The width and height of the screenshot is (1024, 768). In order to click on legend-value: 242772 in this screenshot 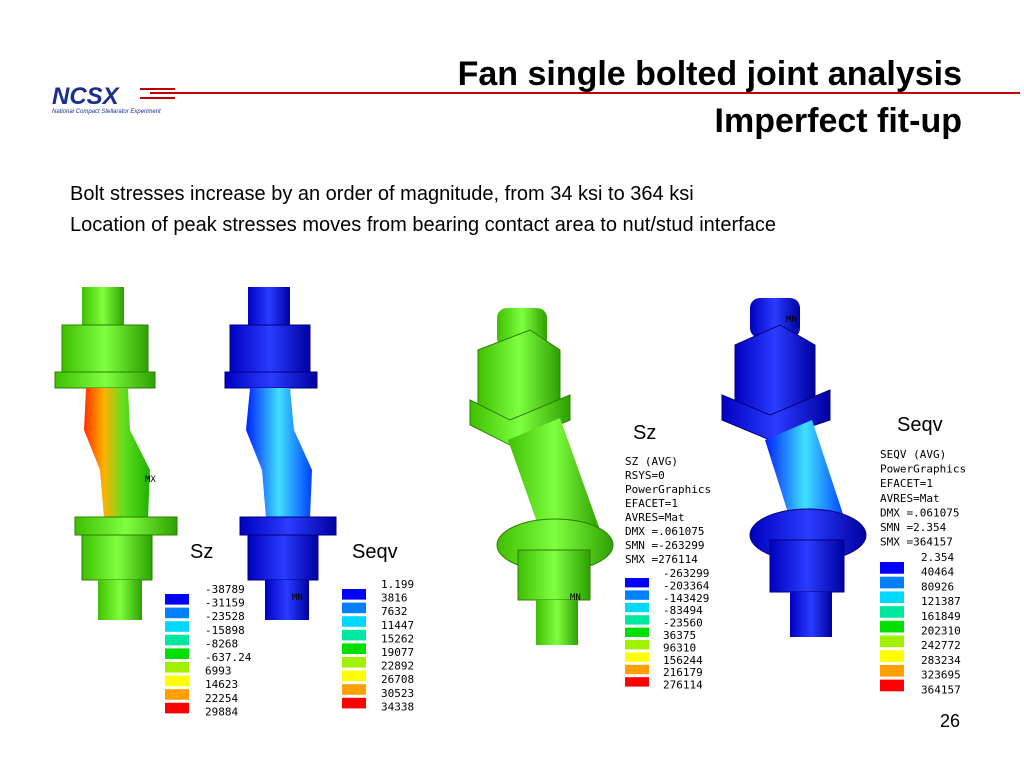, I will do `click(941, 645)`.